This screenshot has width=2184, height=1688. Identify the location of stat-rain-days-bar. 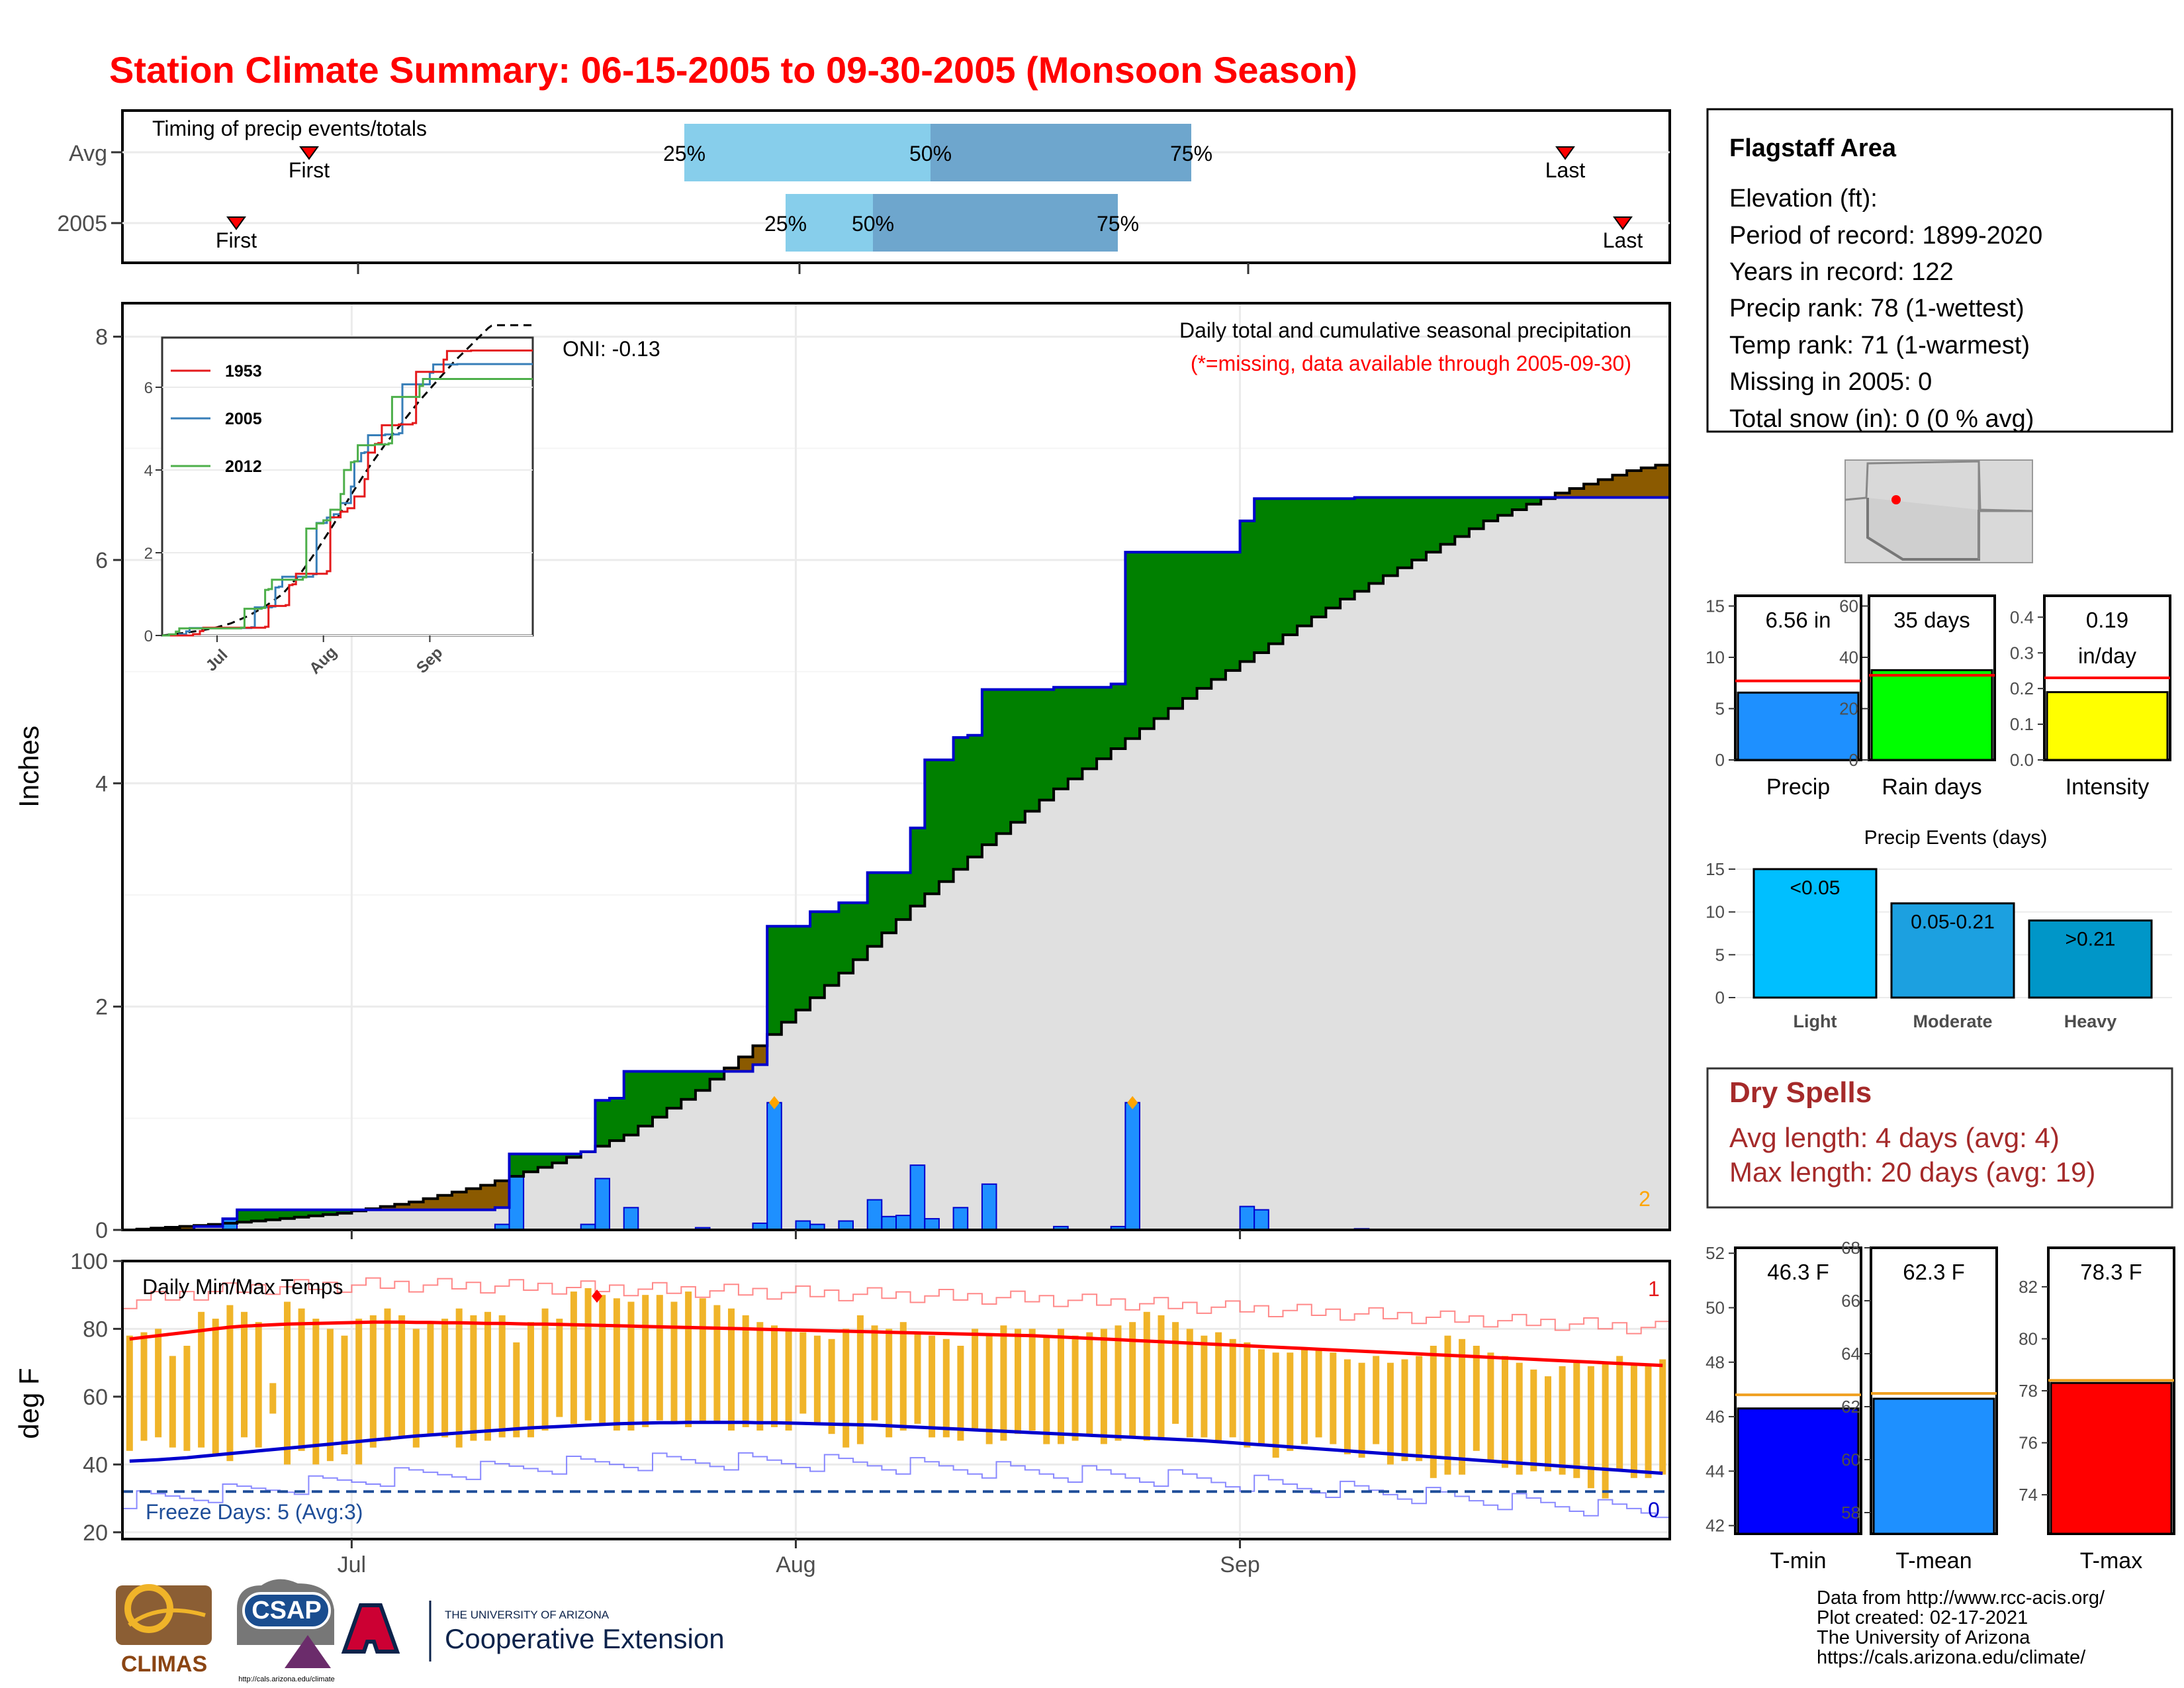
(1931, 715).